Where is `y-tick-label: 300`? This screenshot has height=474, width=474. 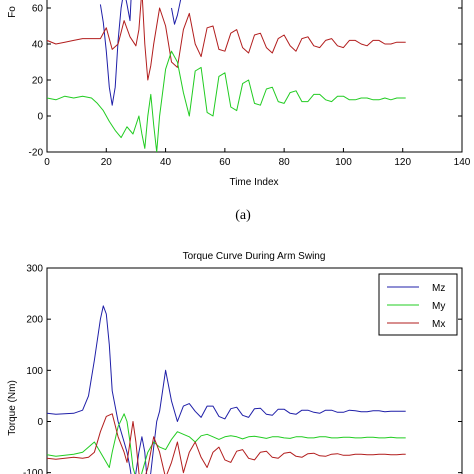
y-tick-label: 300 is located at coordinates (34, 269).